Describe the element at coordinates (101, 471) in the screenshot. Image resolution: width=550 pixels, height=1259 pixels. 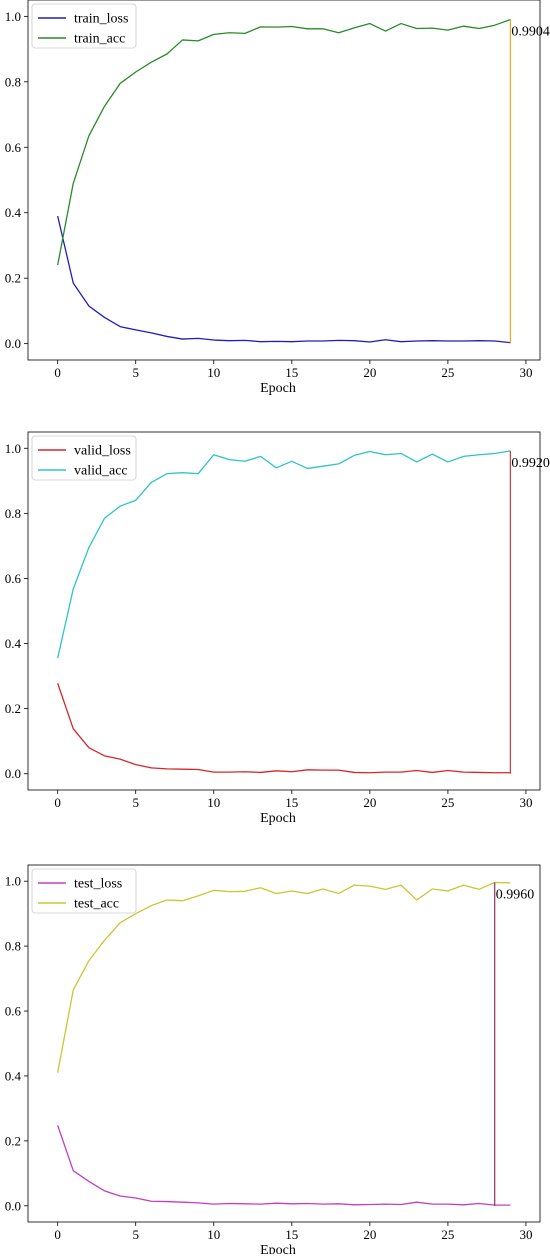
I see `legend-label-valid_acc: valid_acc` at that location.